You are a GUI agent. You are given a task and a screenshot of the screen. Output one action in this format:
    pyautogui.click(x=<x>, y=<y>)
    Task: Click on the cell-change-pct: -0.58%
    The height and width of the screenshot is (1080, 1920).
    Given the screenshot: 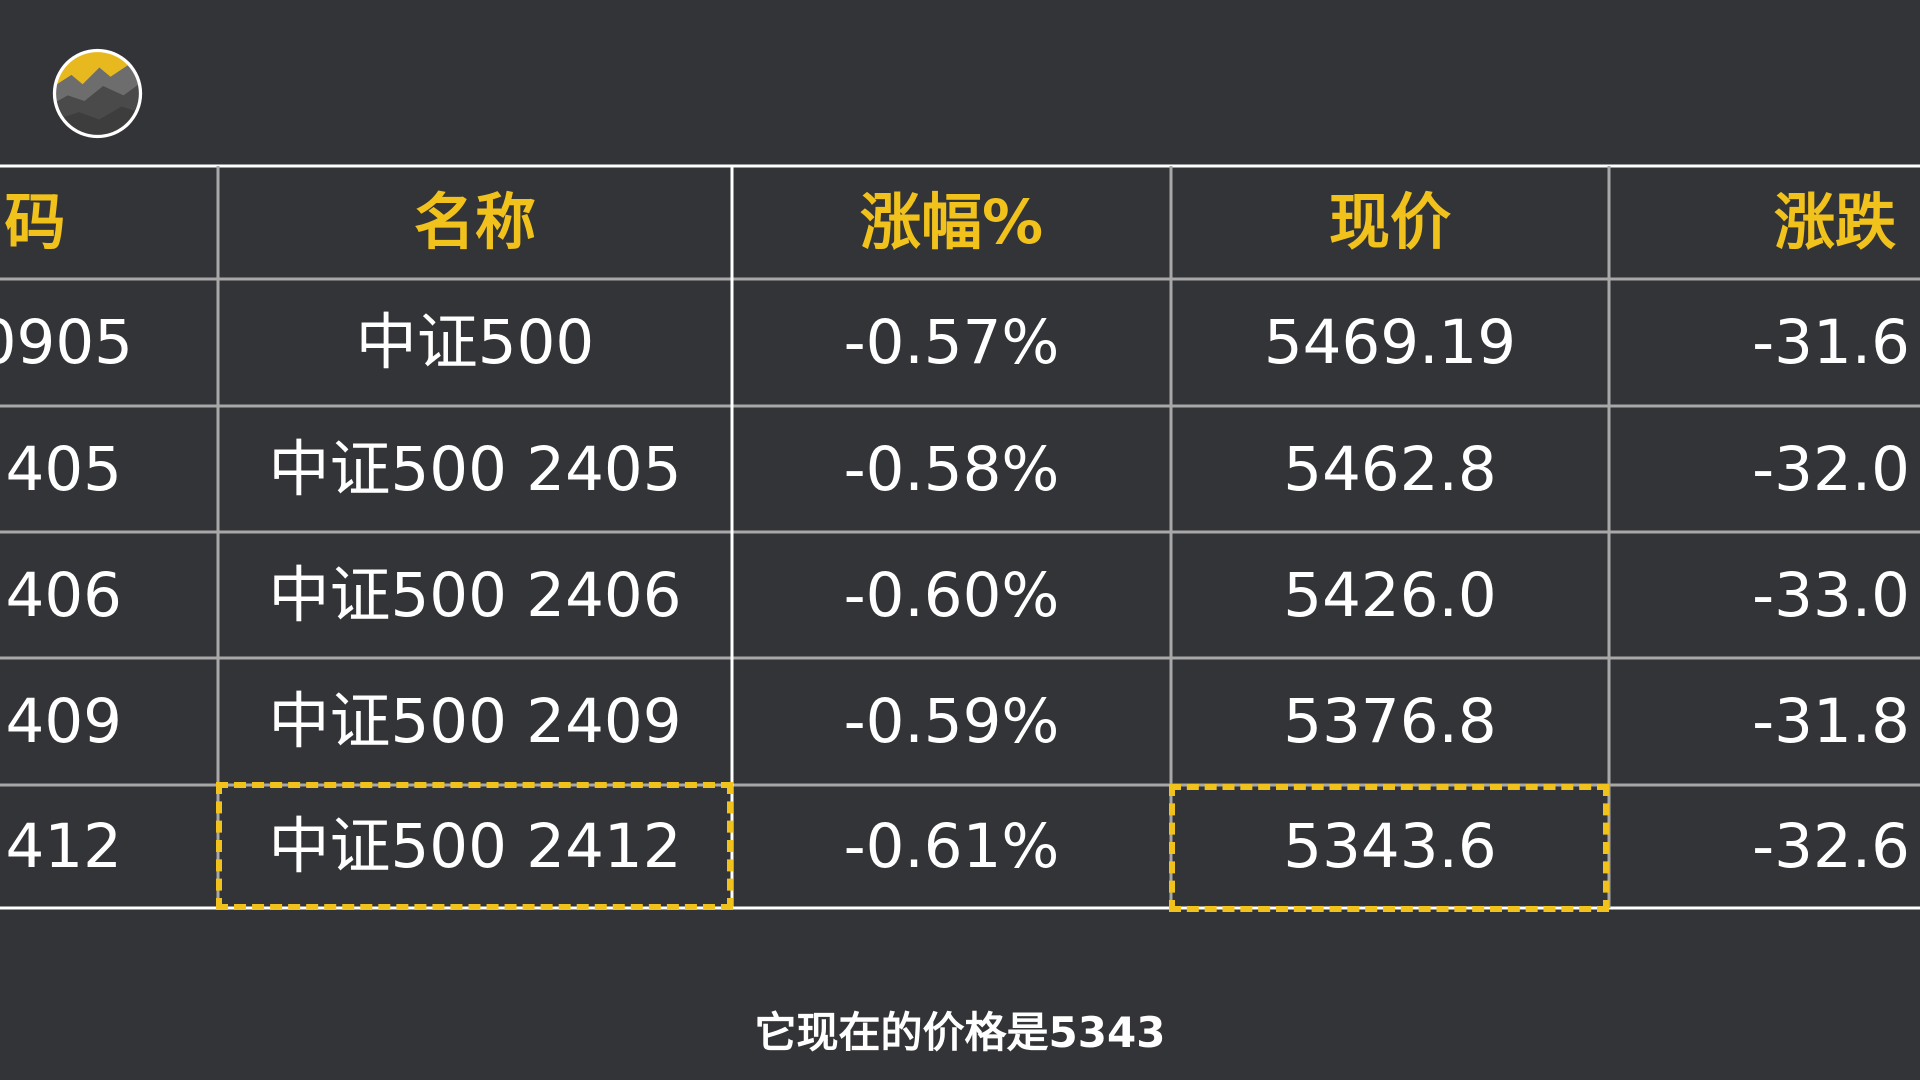 What is the action you would take?
    pyautogui.click(x=951, y=469)
    